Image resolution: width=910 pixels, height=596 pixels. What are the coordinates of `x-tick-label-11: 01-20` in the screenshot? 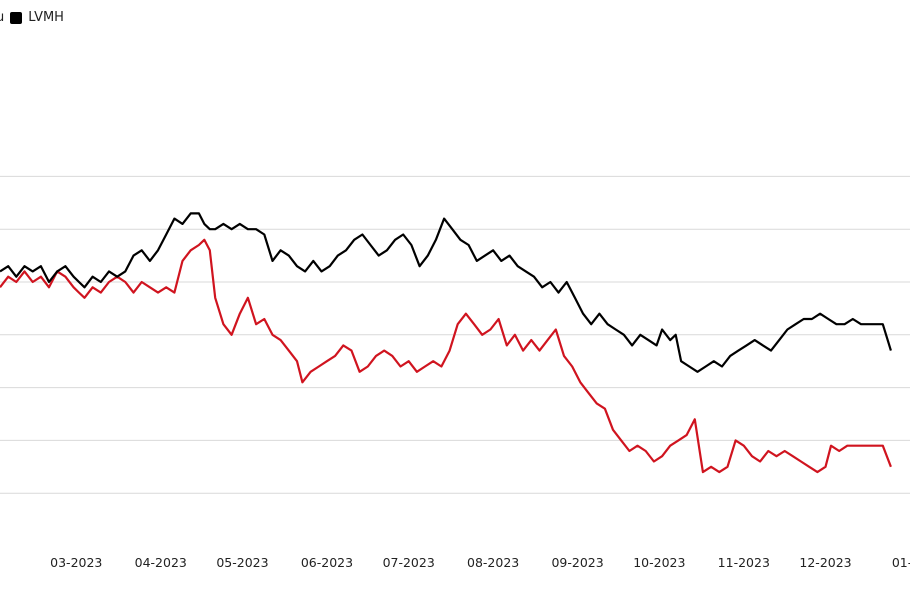 It's located at (901, 562).